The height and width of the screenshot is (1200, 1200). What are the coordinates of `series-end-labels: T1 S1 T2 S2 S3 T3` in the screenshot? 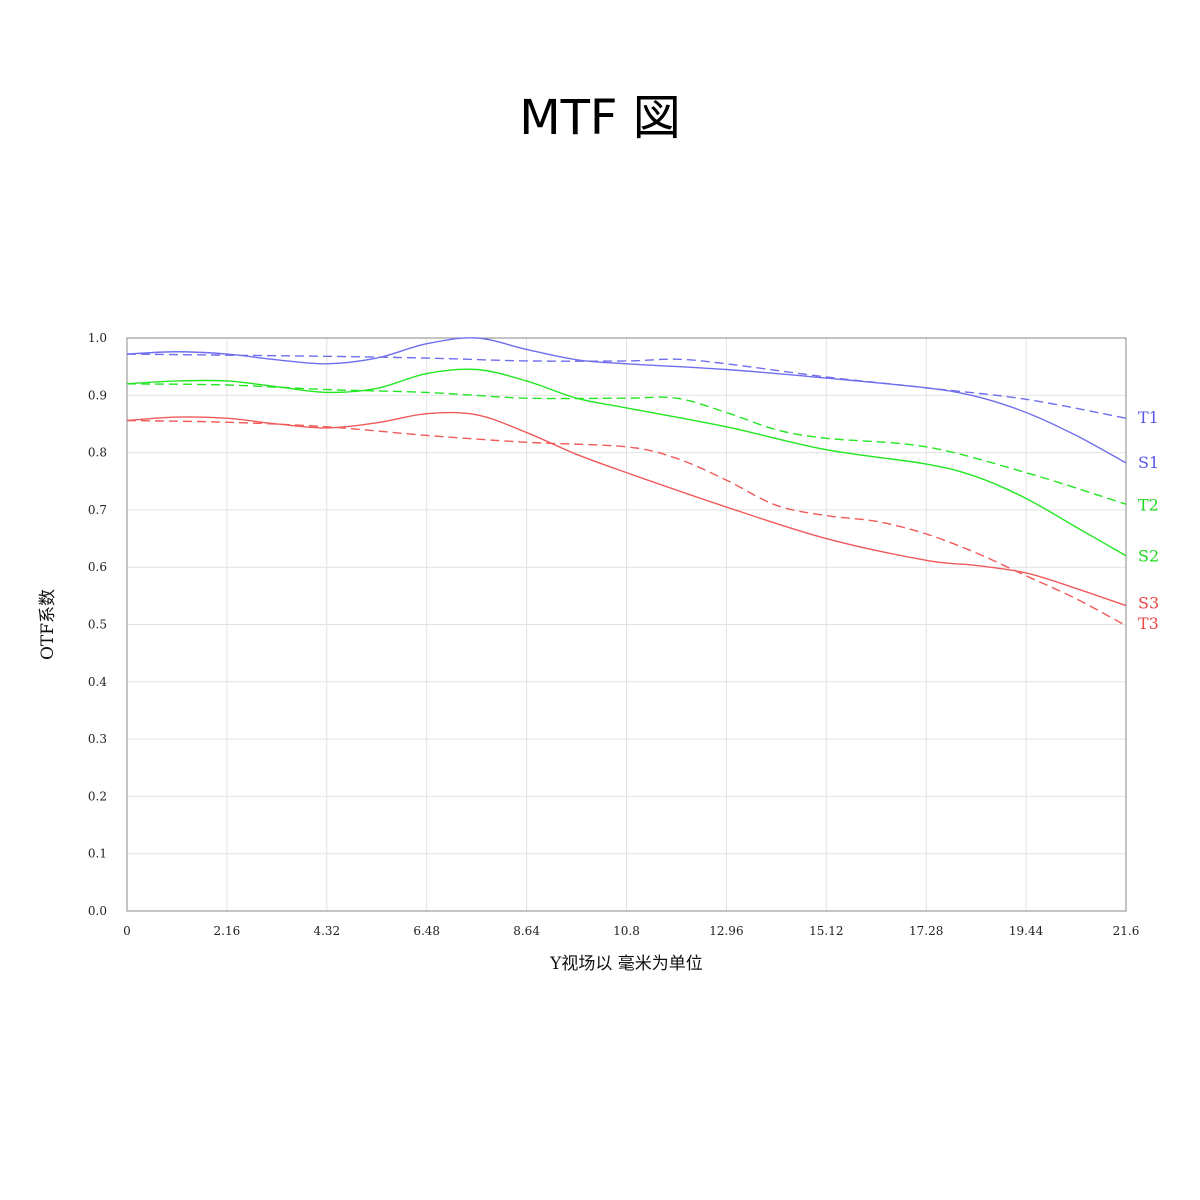 It's located at (1148, 520).